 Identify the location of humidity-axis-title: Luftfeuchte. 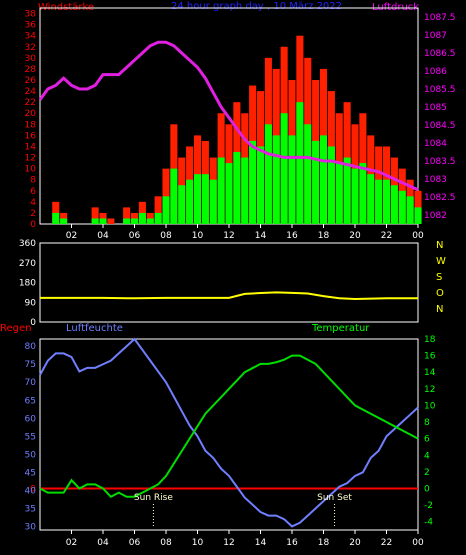
(94, 328).